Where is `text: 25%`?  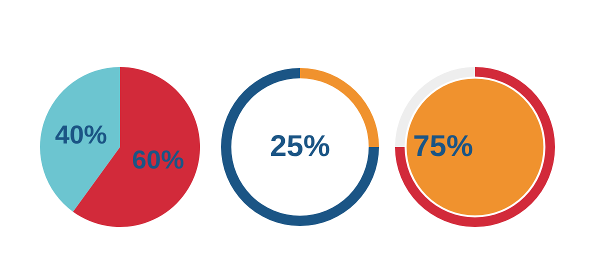
text: 25% is located at coordinates (300, 146).